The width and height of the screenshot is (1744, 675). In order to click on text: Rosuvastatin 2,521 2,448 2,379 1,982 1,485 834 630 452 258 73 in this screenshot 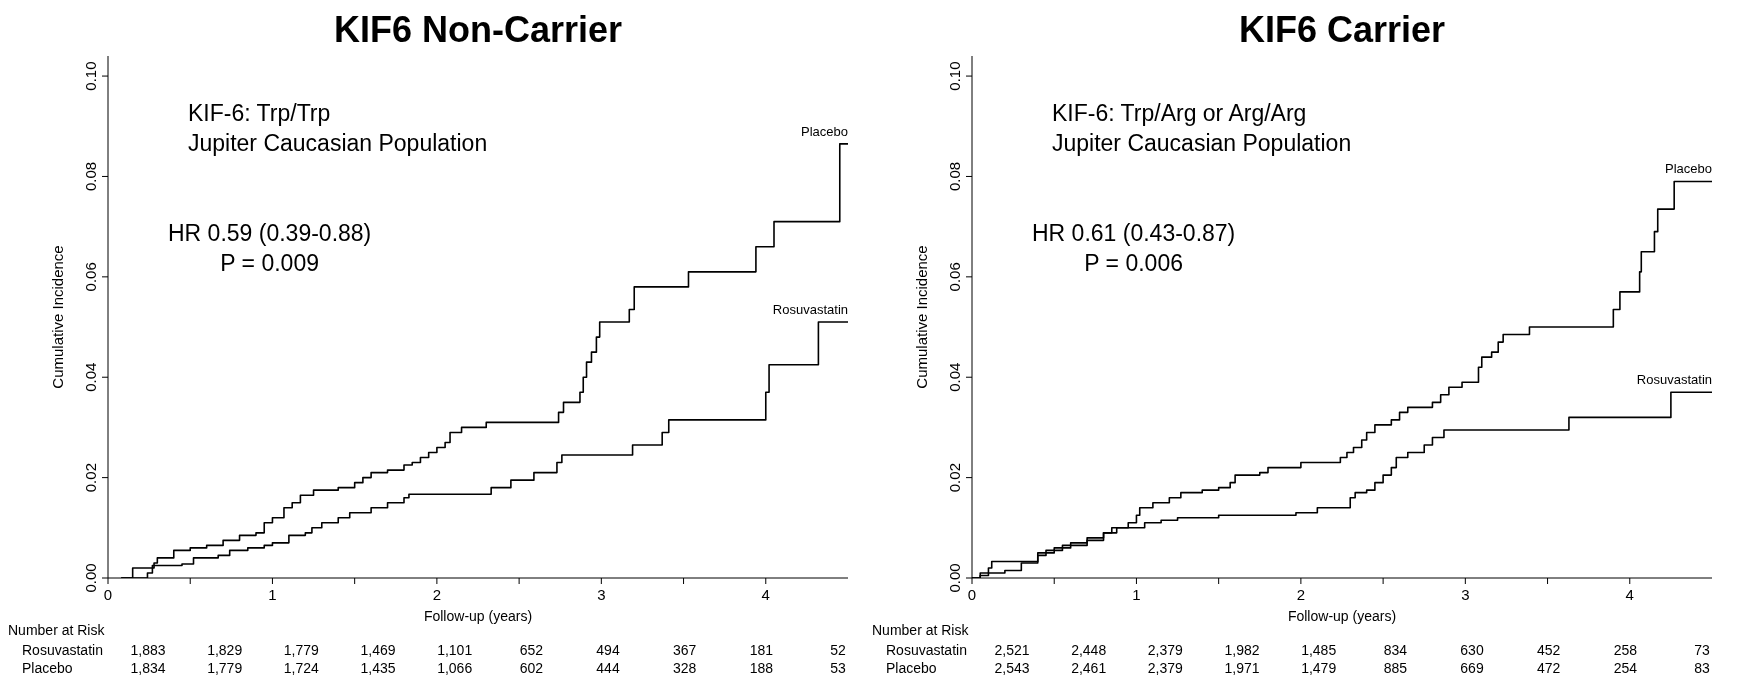, I will do `click(1298, 650)`.